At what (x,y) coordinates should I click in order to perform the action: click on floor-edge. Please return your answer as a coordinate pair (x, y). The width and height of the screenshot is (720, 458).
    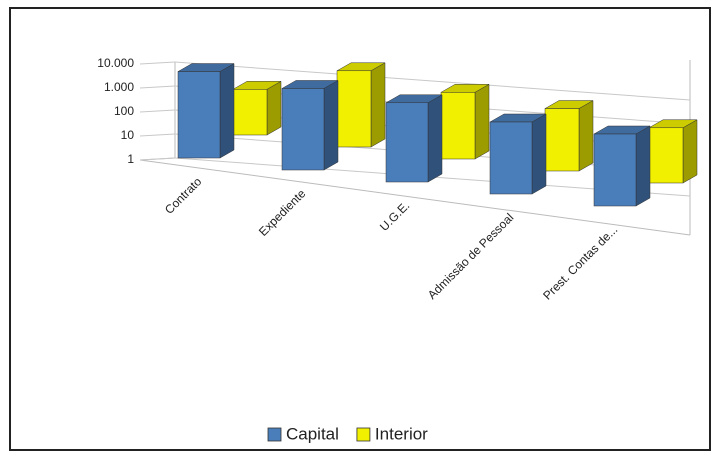
    Looking at the image, I should click on (415, 197).